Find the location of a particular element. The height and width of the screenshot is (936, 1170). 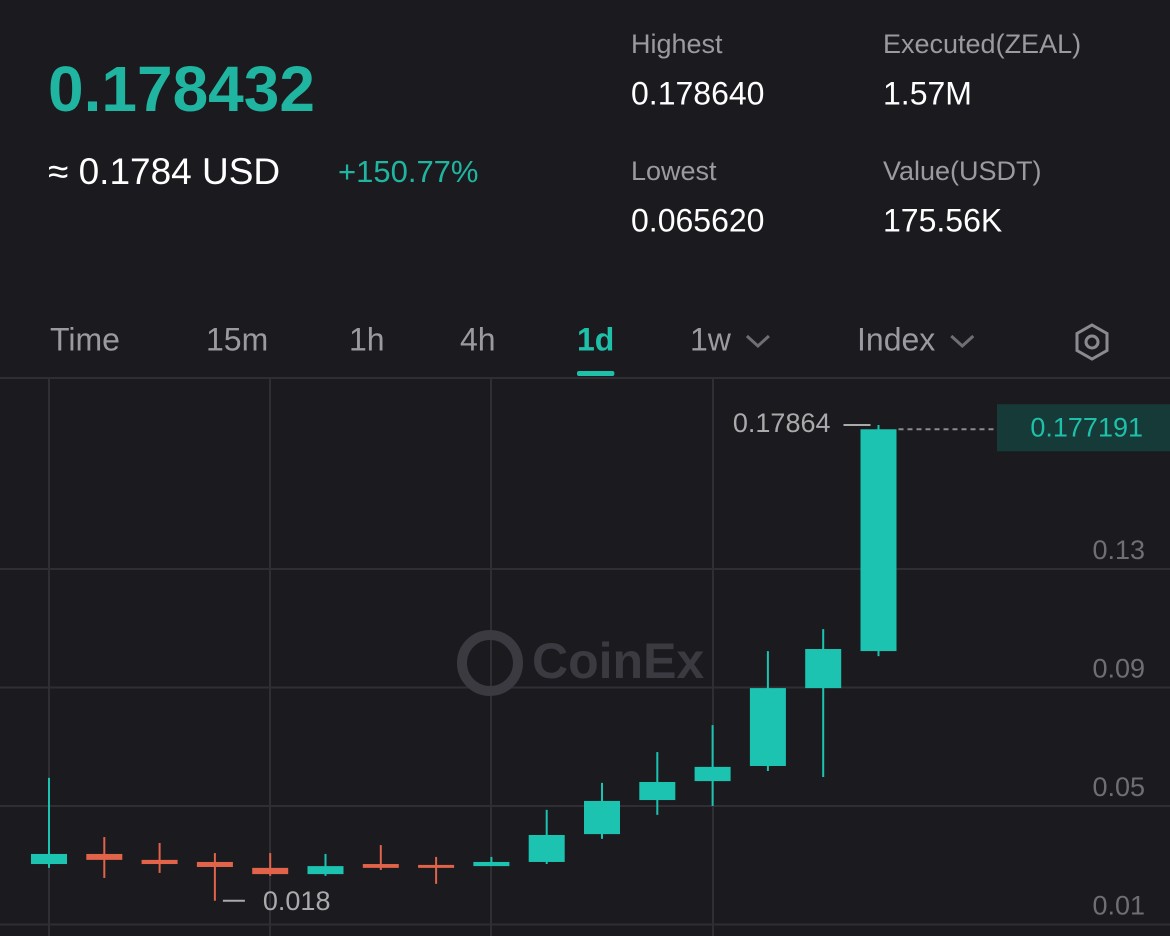

timeframe-tab: 1h is located at coordinates (367, 339).